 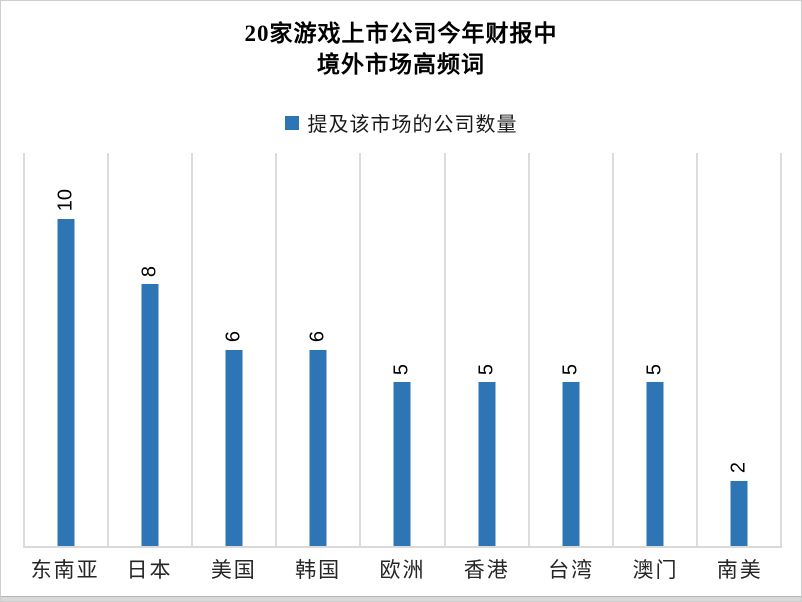 I want to click on legend: 提及该市场的公司数量, so click(x=401, y=122).